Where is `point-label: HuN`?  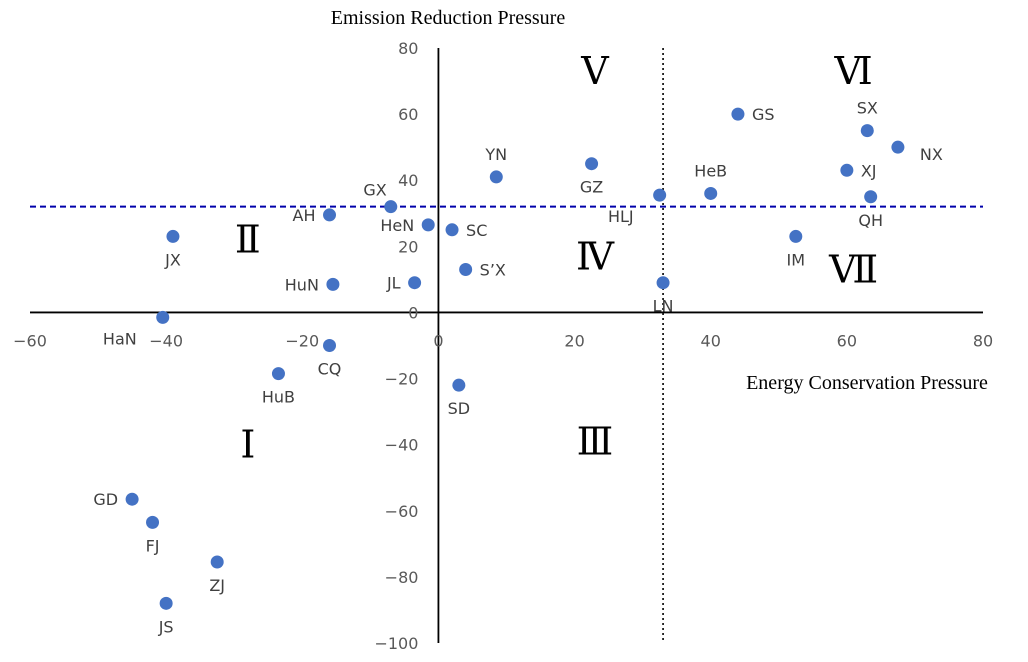
point-label: HuN is located at coordinates (302, 284).